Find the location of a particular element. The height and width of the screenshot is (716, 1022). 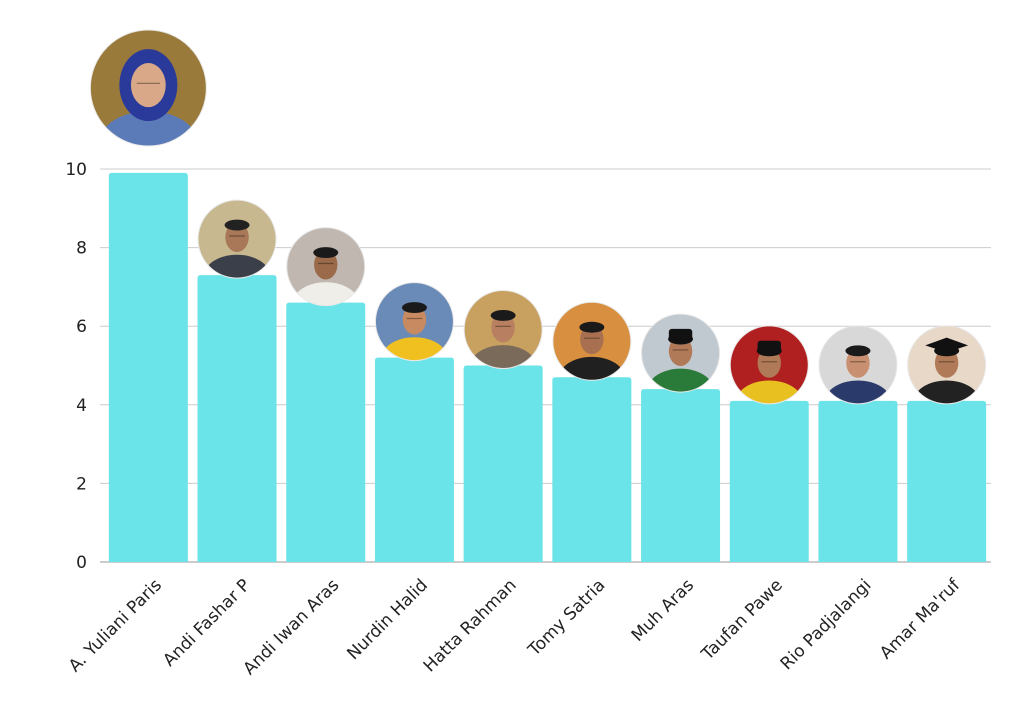

x-tick-label: Andi Fashar P is located at coordinates (206, 622).